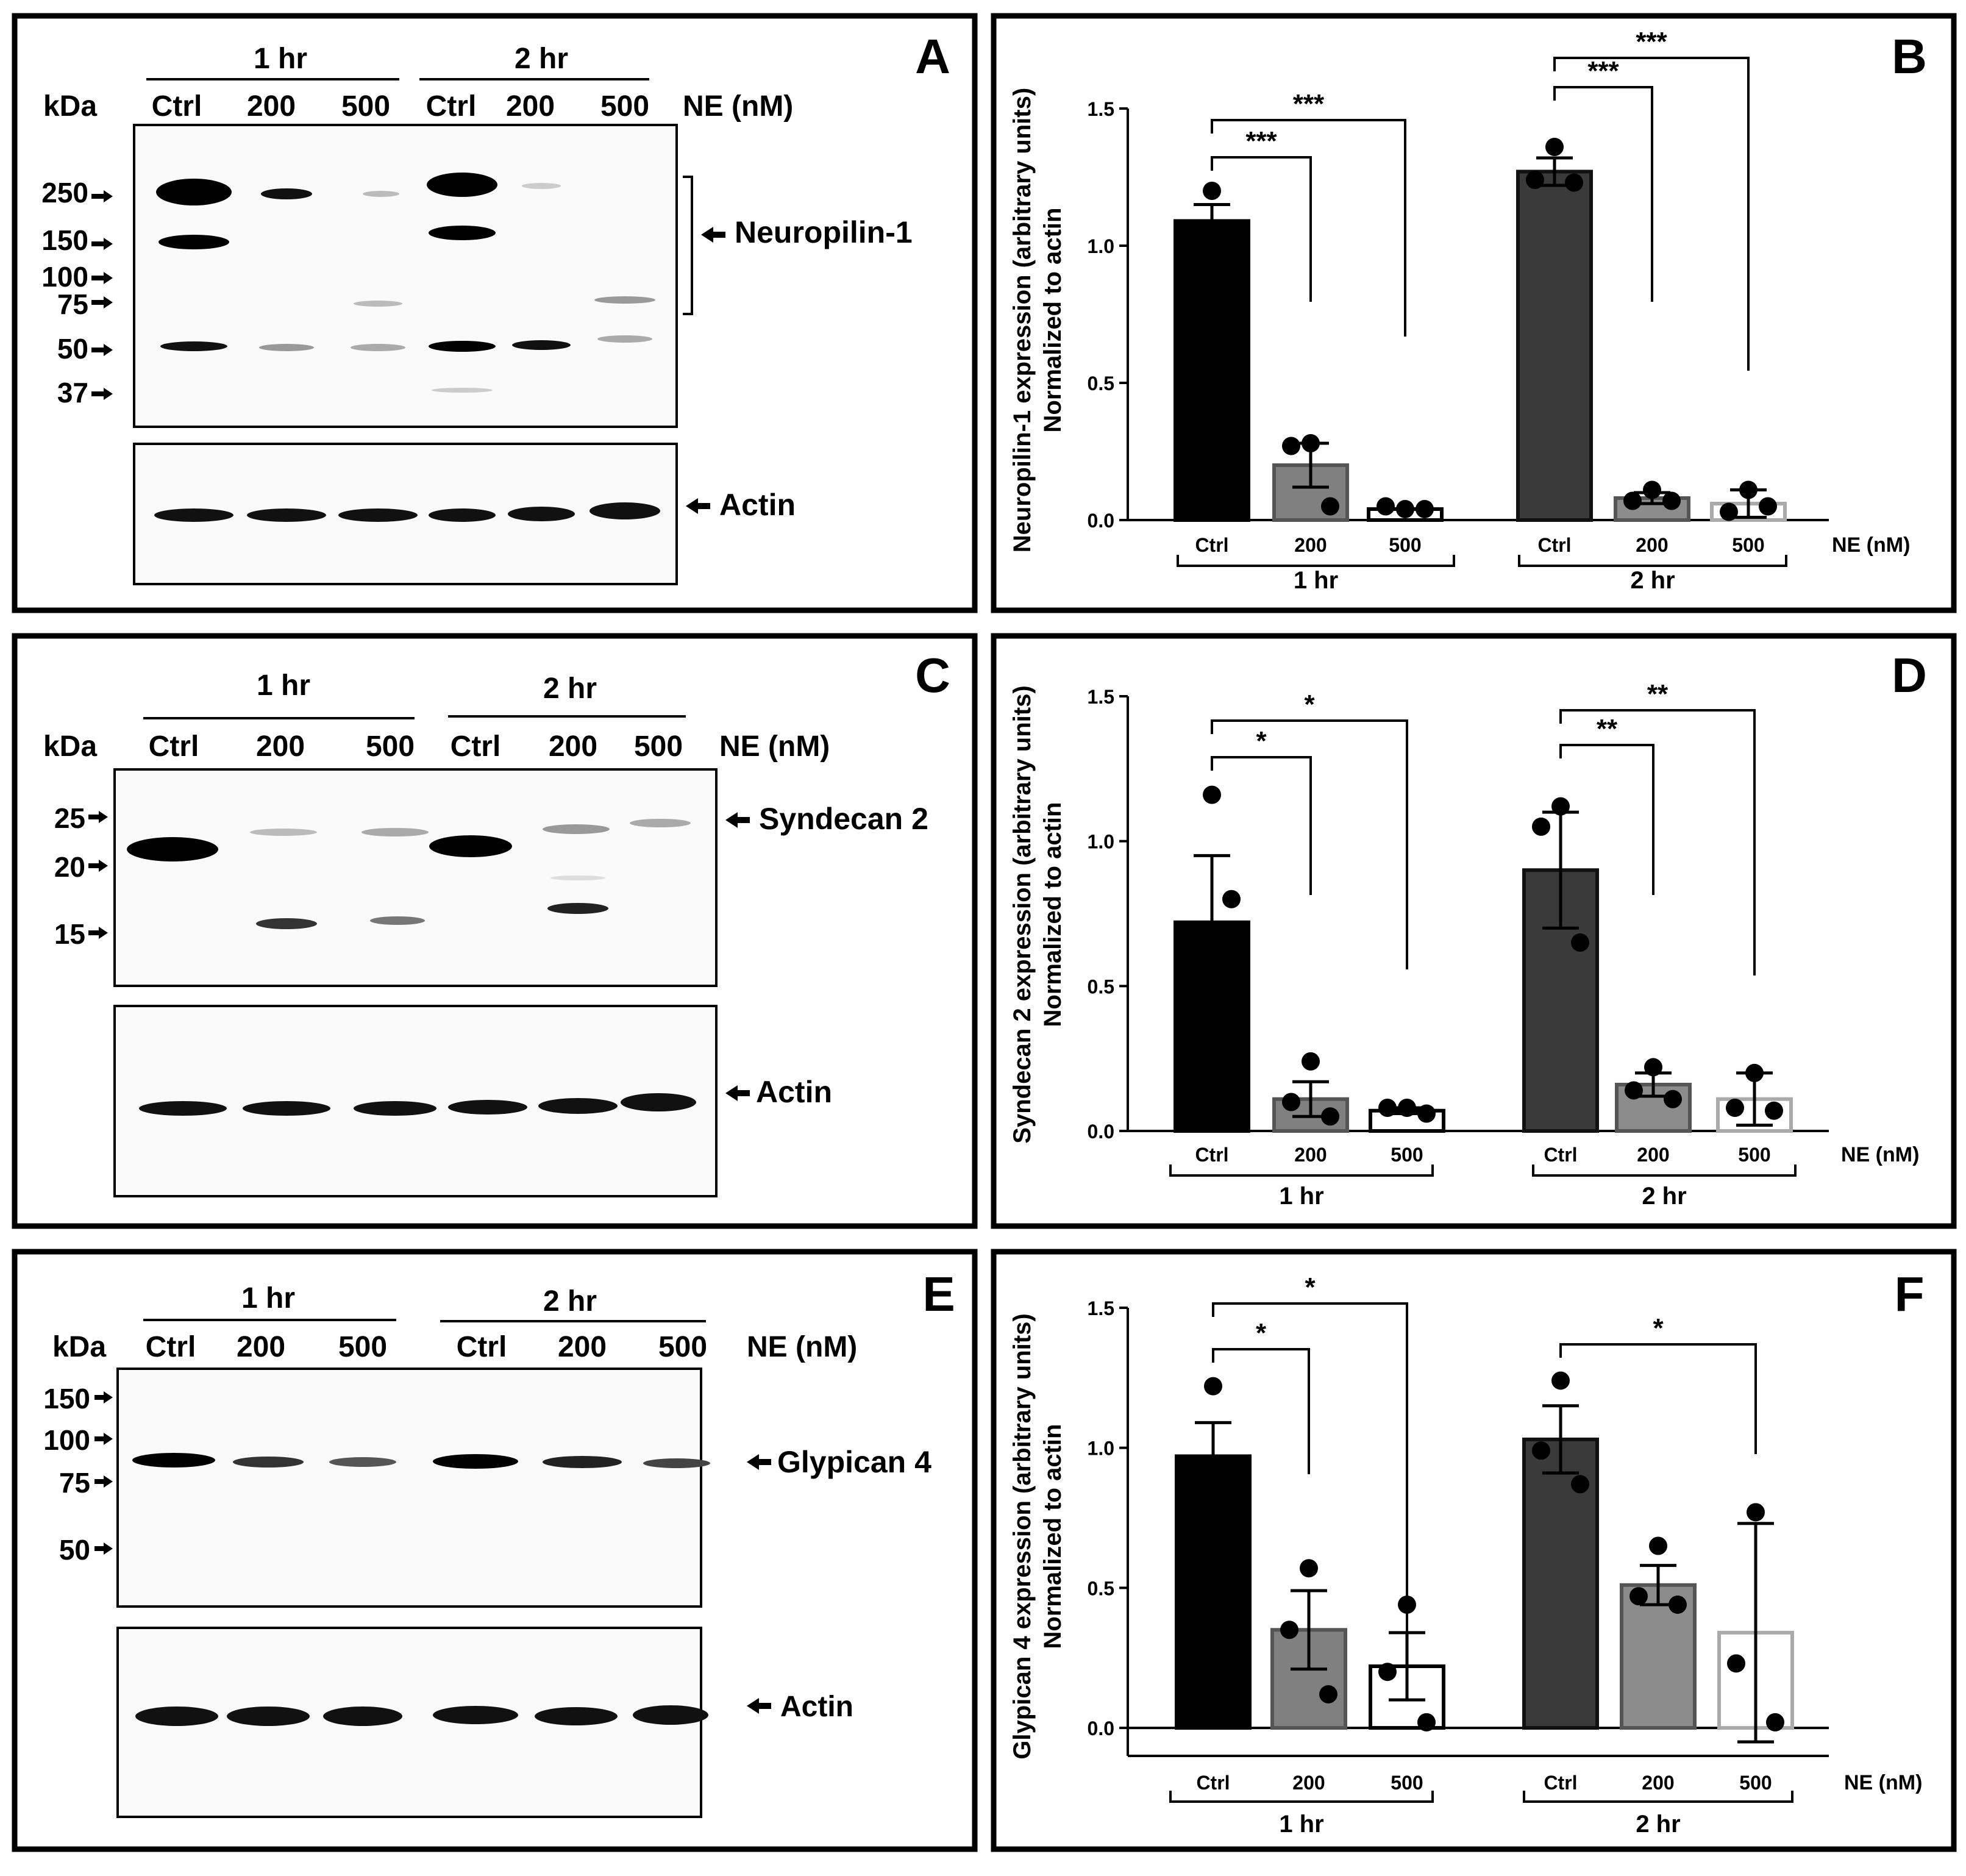 The image size is (1966, 1876). Describe the element at coordinates (64, 193) in the screenshot. I see `blot-a-marker-250: 250` at that location.